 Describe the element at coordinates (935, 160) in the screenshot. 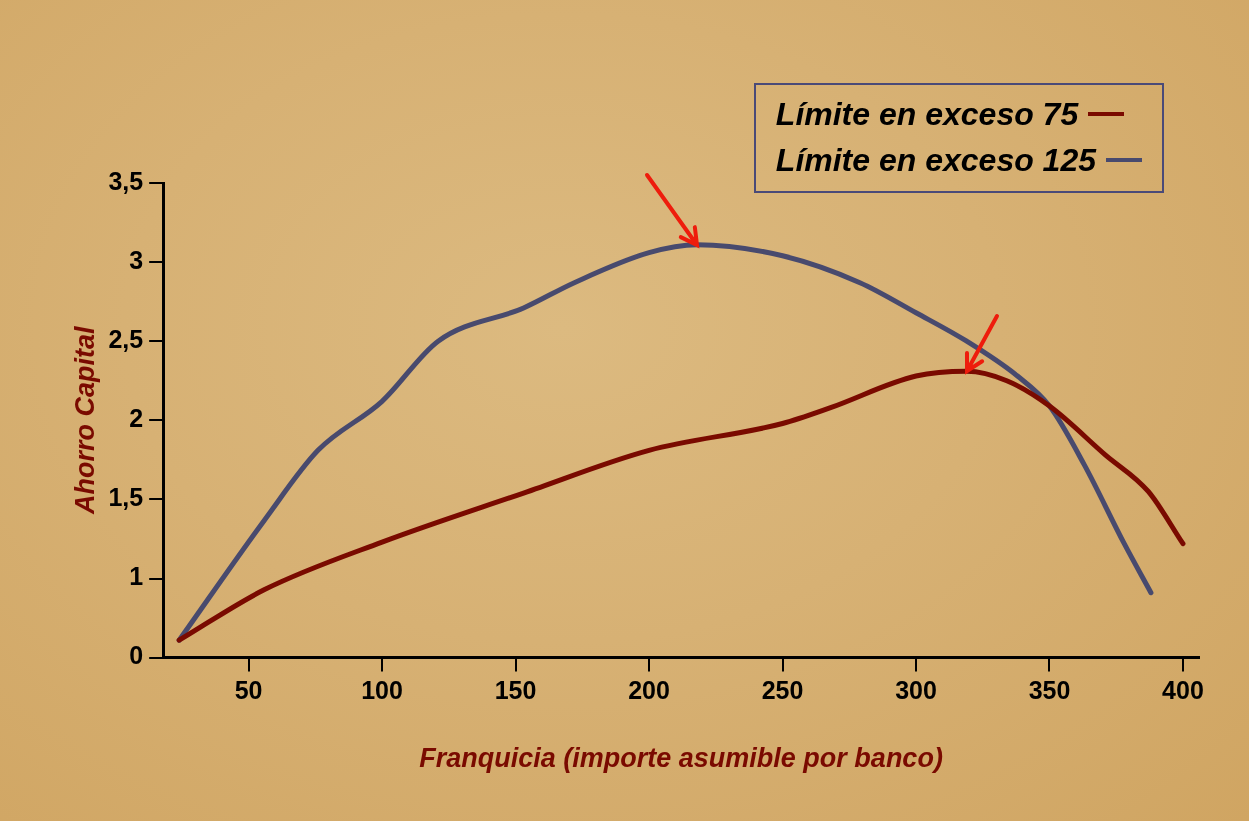

I see `legend-label: Límite en exceso 125` at that location.